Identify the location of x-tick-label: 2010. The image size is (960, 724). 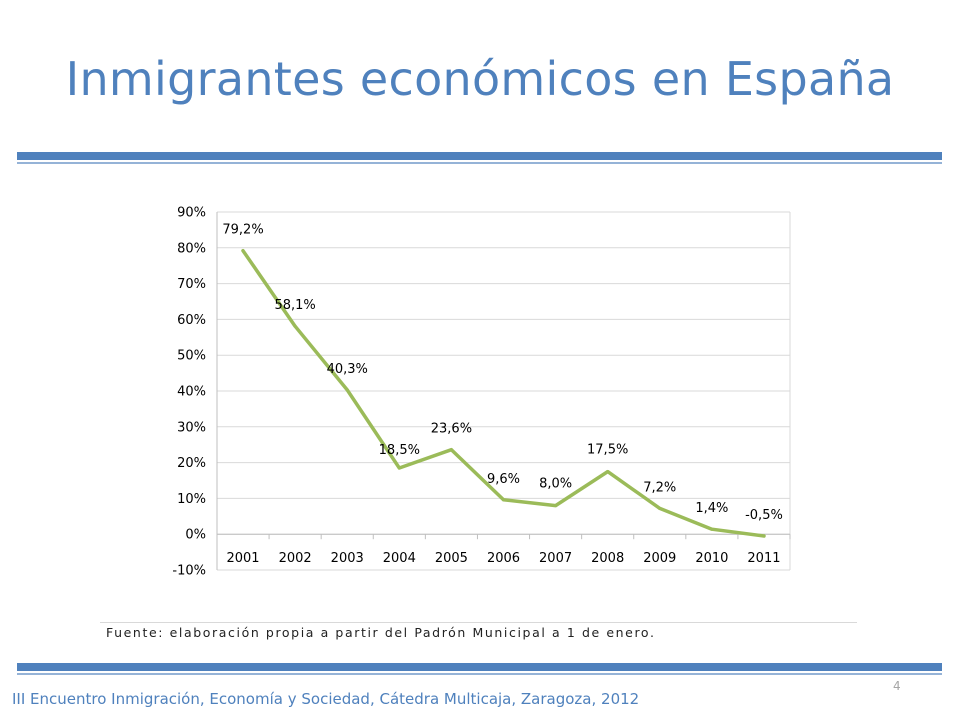
(711, 558).